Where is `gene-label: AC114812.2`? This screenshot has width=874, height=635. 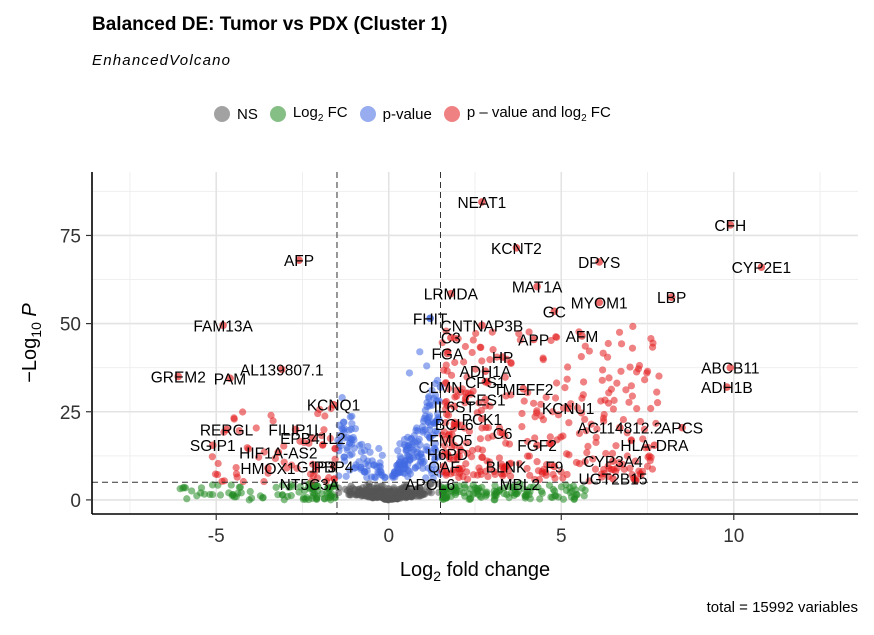
gene-label: AC114812.2 is located at coordinates (619, 429).